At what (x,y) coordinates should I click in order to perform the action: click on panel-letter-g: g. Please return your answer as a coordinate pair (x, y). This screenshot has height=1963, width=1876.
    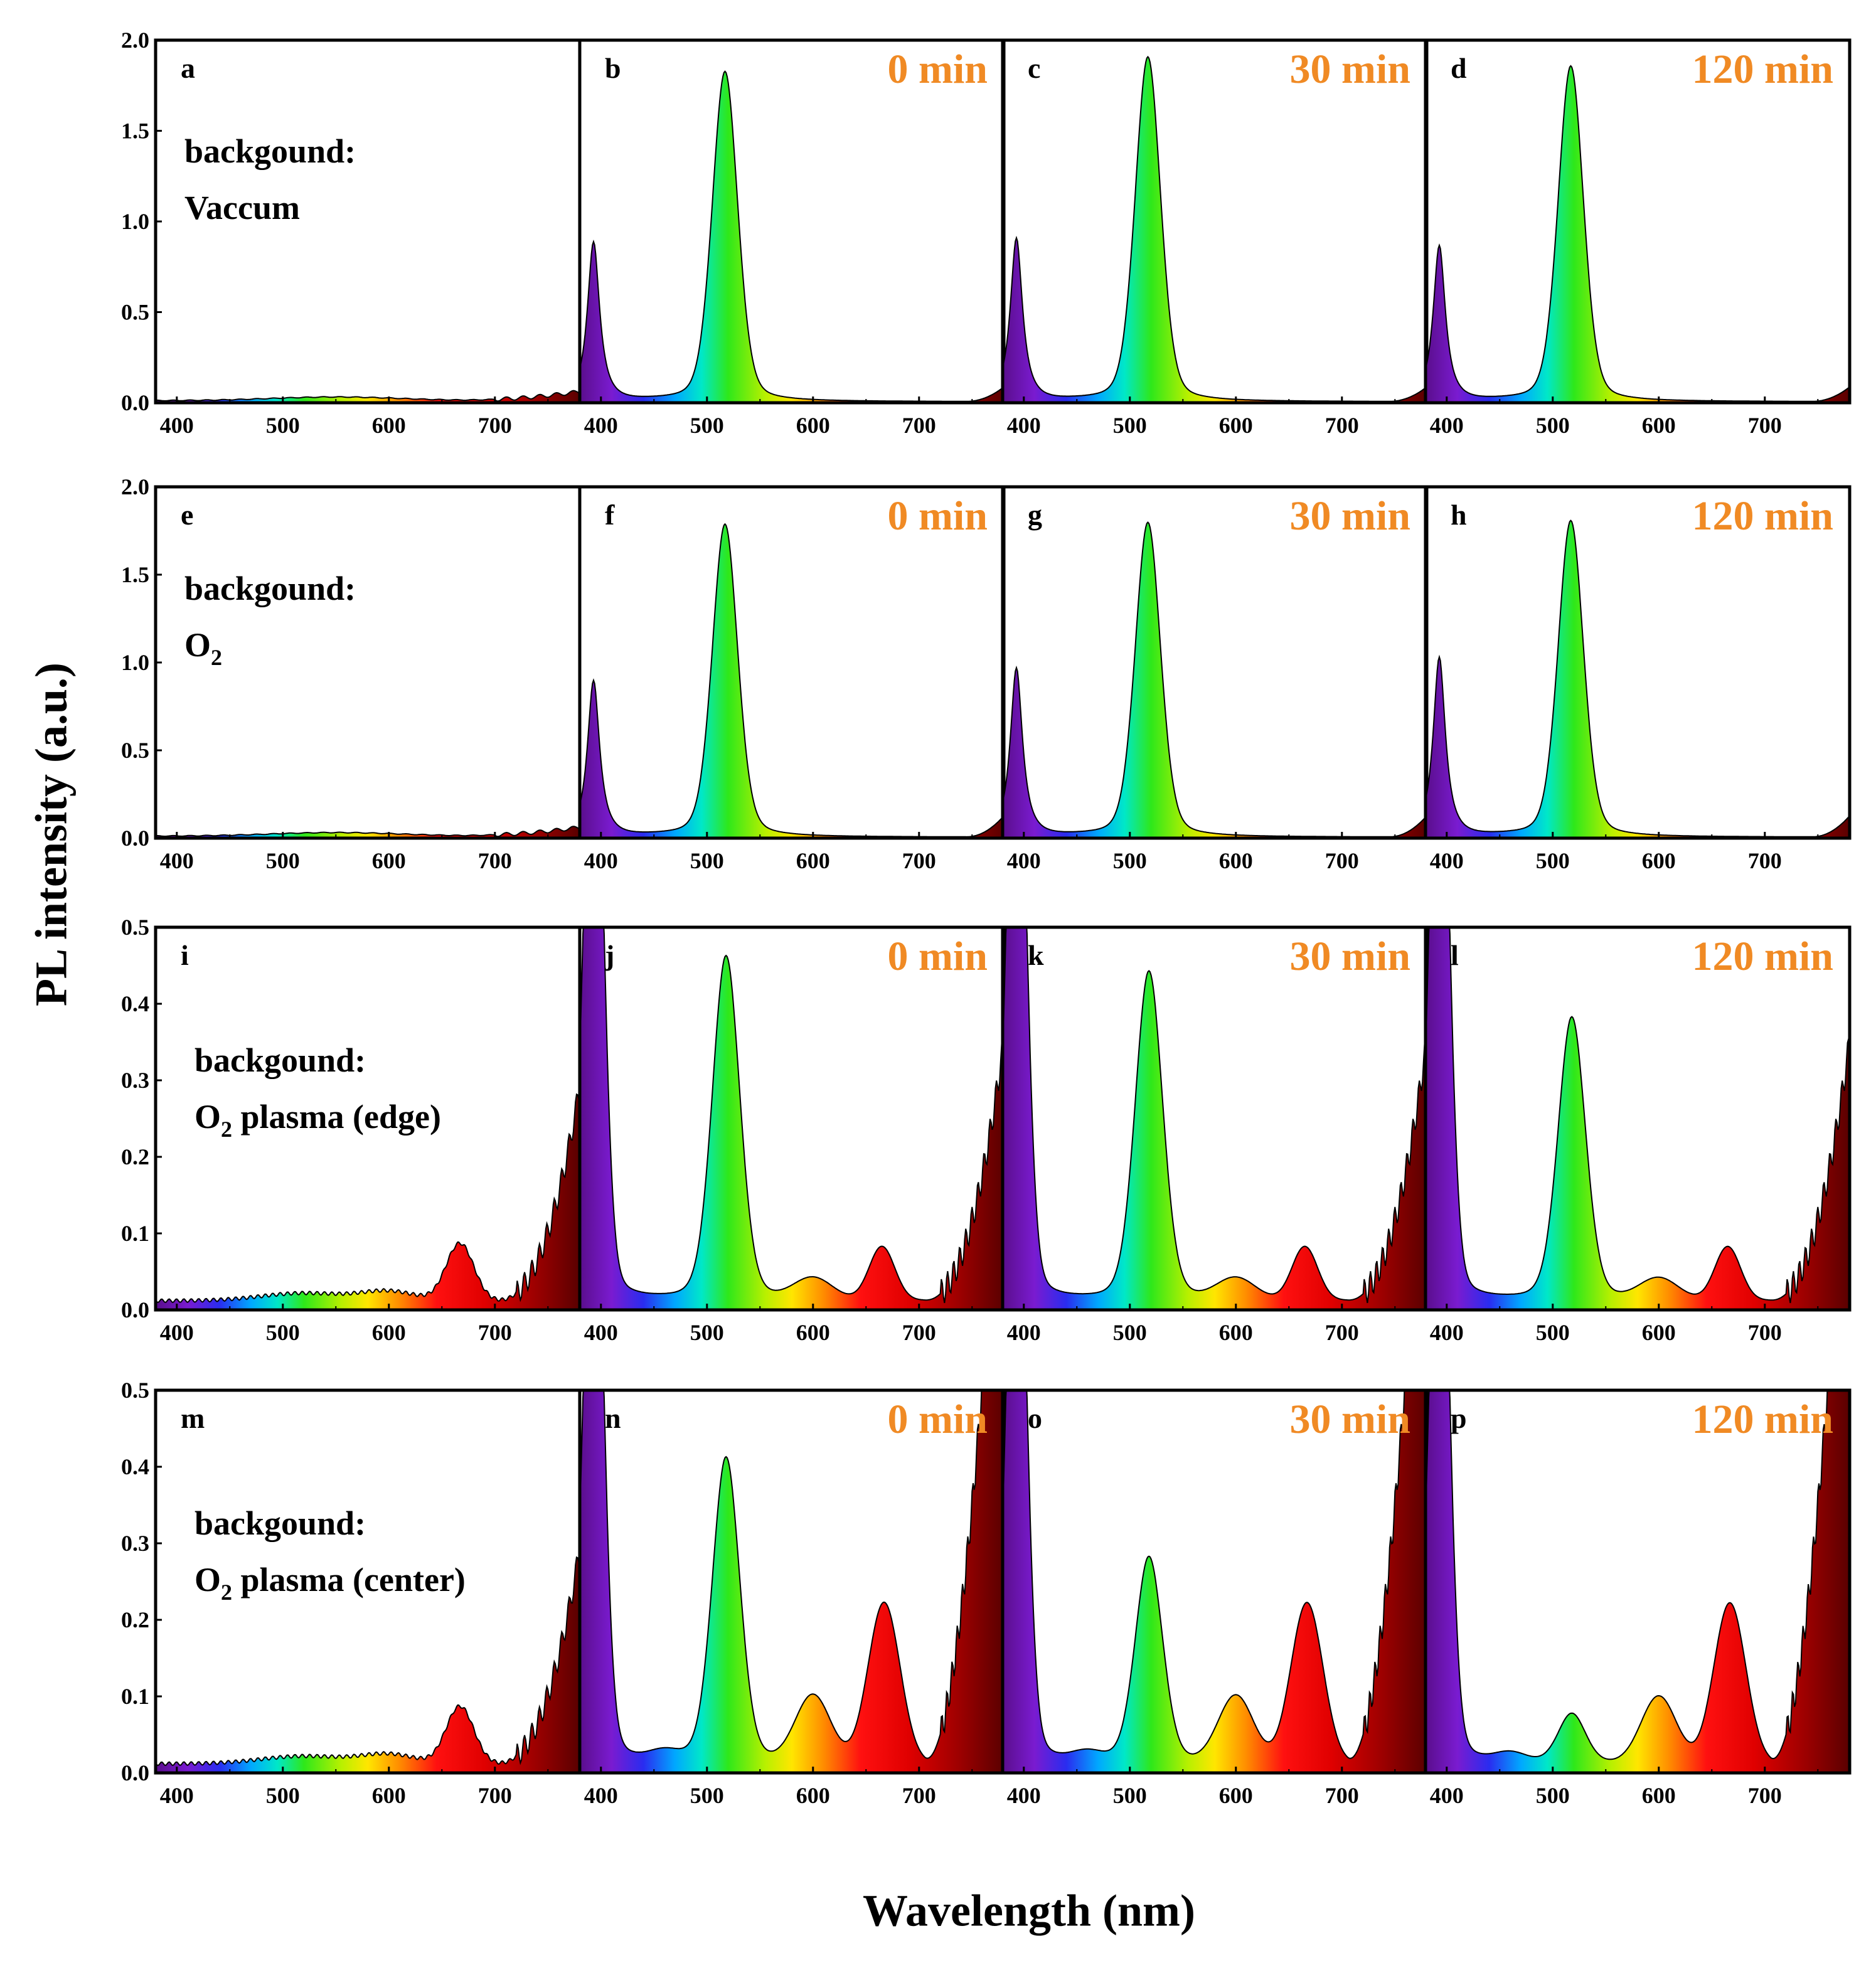
    Looking at the image, I should click on (1035, 515).